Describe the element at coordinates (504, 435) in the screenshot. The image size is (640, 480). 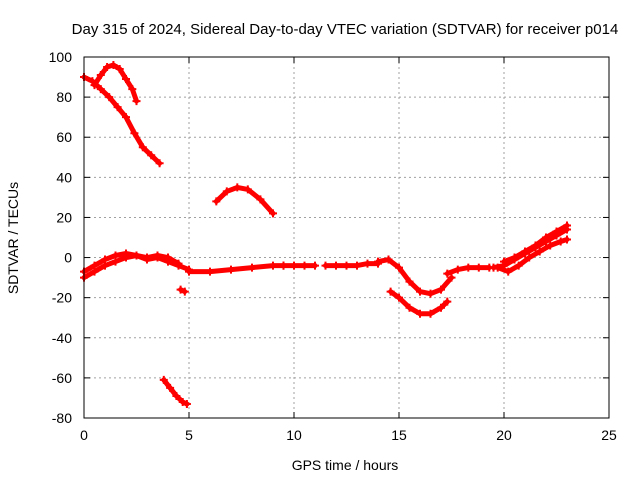
I see `x-tick-label: 20` at that location.